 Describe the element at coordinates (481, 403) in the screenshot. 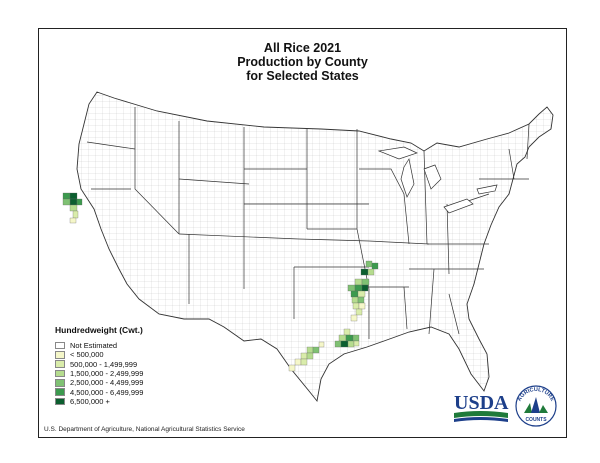

I see `logo-usda-text: USDA` at that location.